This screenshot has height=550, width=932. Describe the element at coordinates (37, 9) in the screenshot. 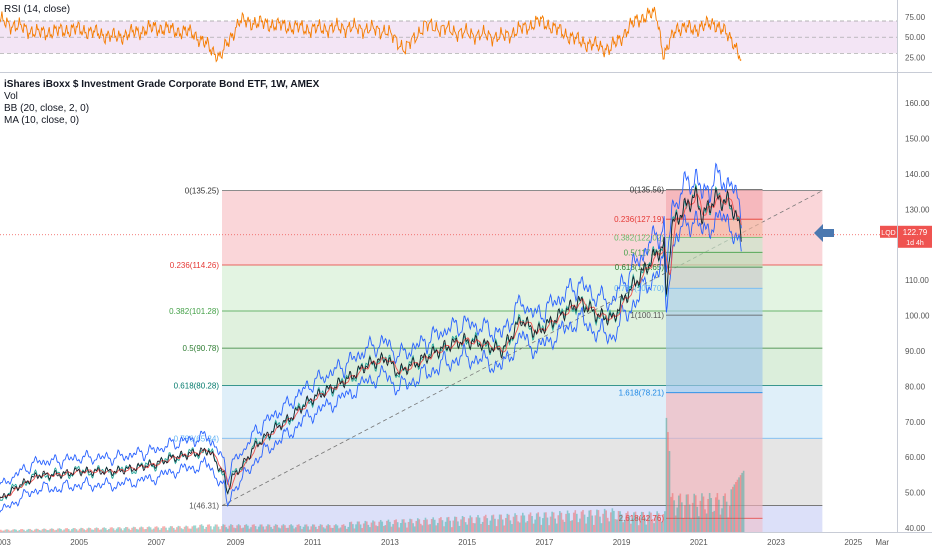

I see `rsi-legend: RSI (14, close)` at that location.